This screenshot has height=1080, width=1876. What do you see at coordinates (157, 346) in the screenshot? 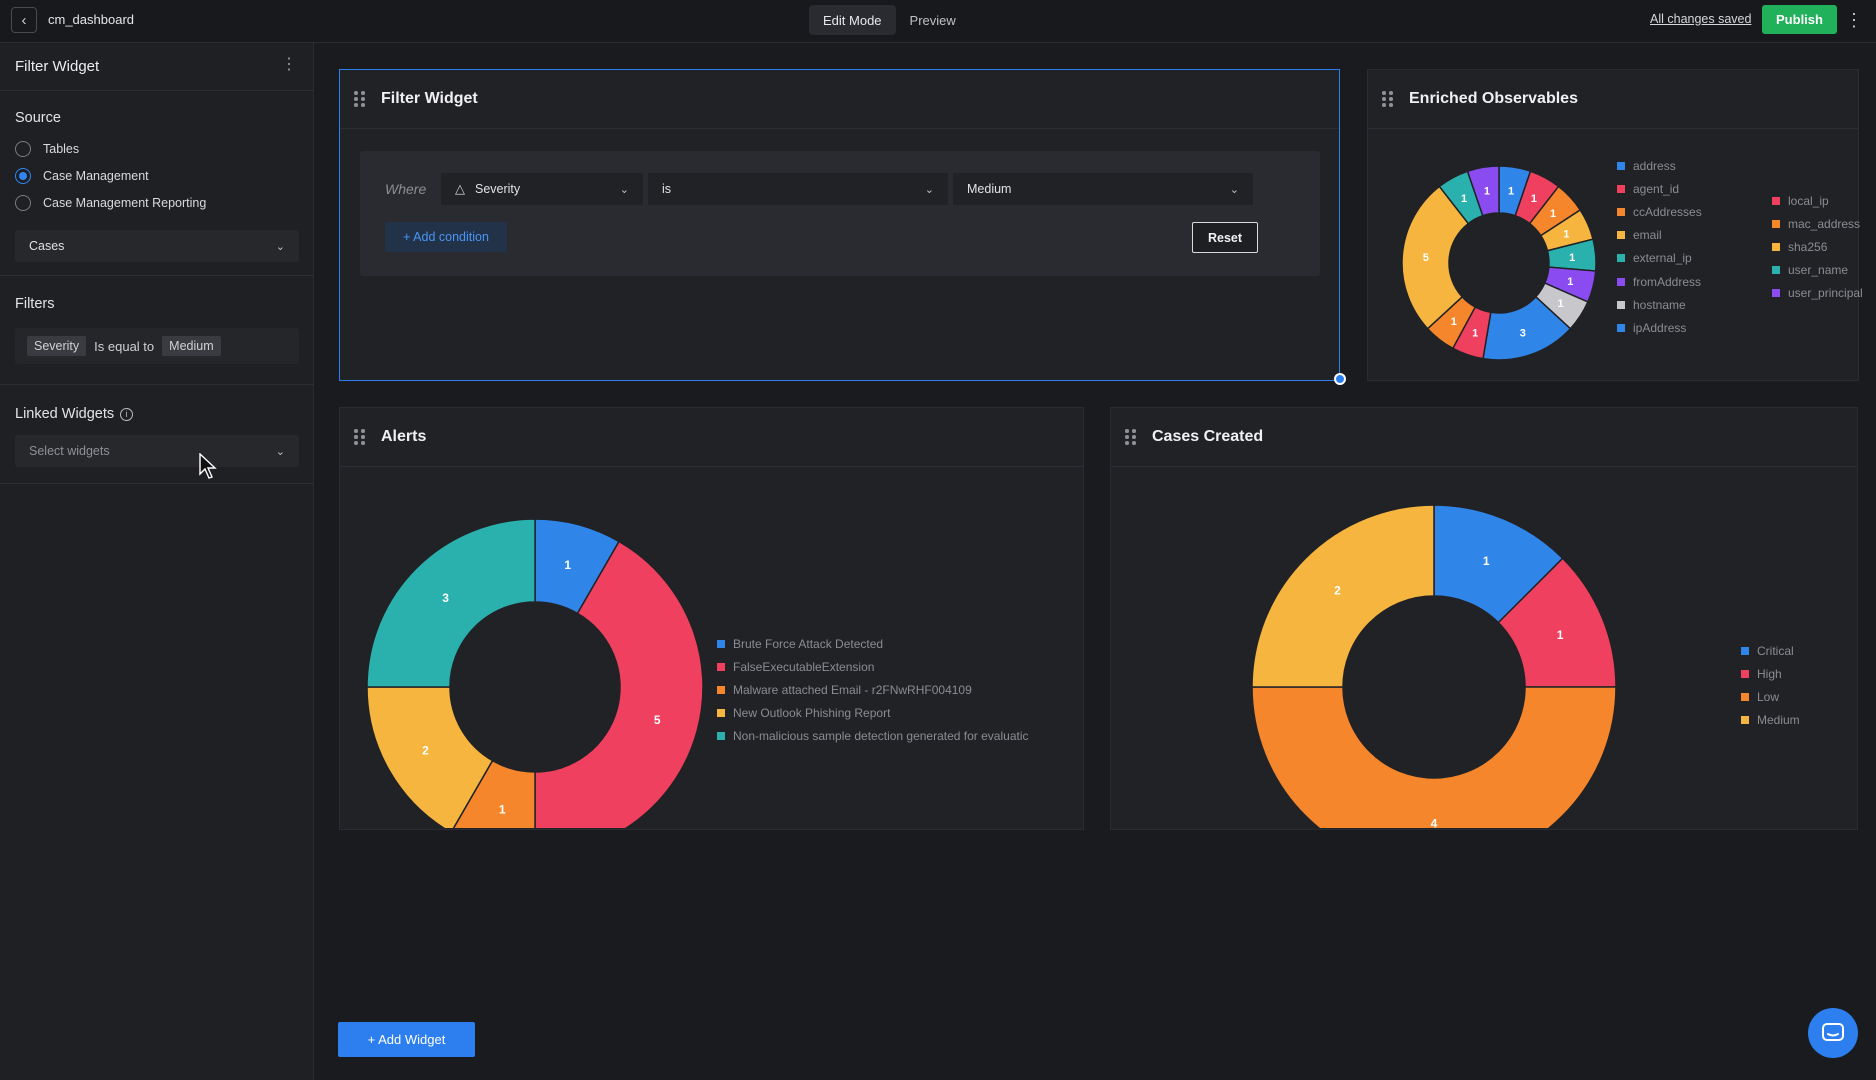
I see `filter-summary: Severity Is equal to Medium` at bounding box center [157, 346].